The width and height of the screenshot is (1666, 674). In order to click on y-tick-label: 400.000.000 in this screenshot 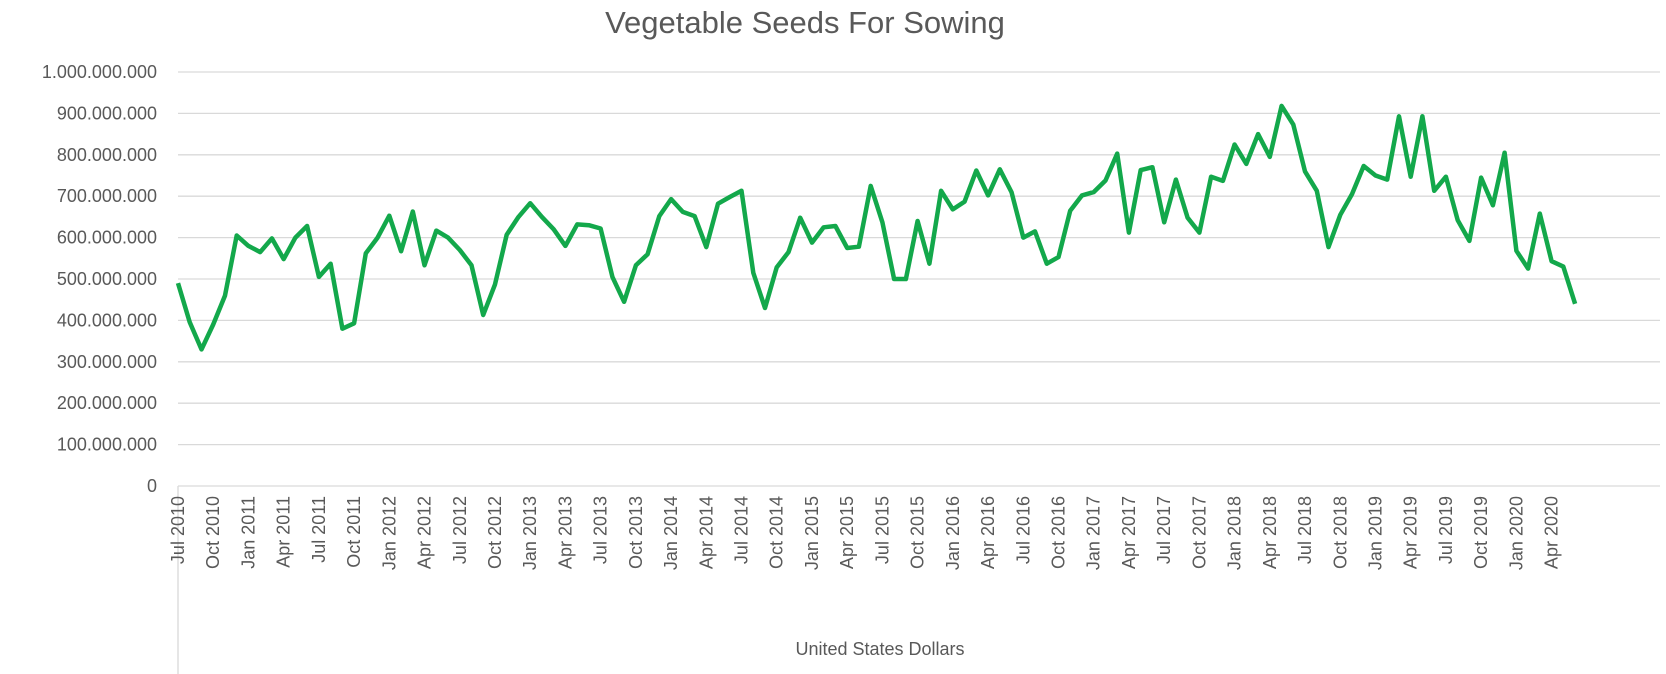, I will do `click(107, 320)`.